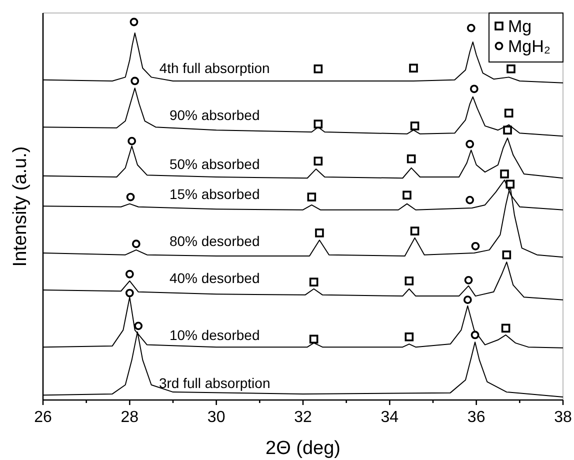 Image resolution: width=574 pixels, height=460 pixels. I want to click on x-tick-label: 28, so click(129, 417).